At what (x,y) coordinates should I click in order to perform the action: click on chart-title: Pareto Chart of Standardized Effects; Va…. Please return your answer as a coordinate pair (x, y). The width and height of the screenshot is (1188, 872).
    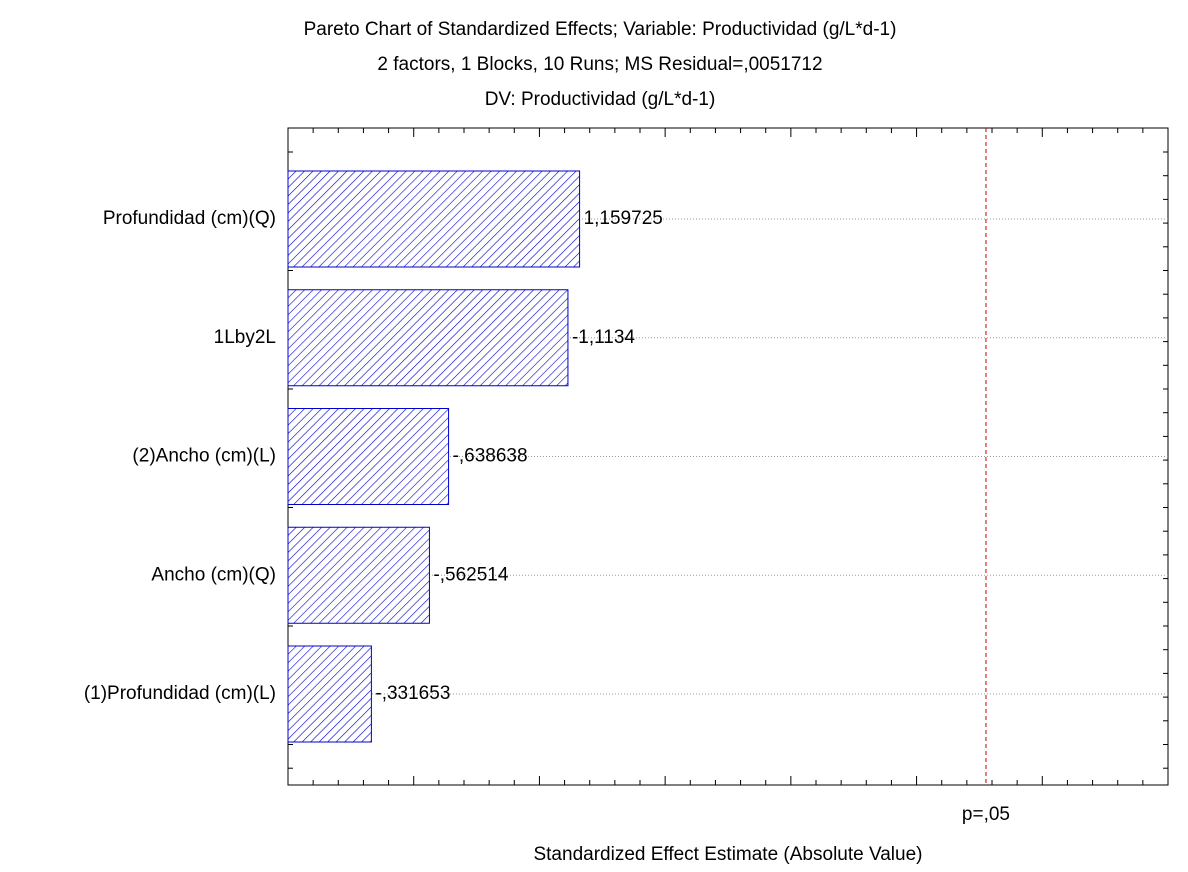
    Looking at the image, I should click on (600, 29).